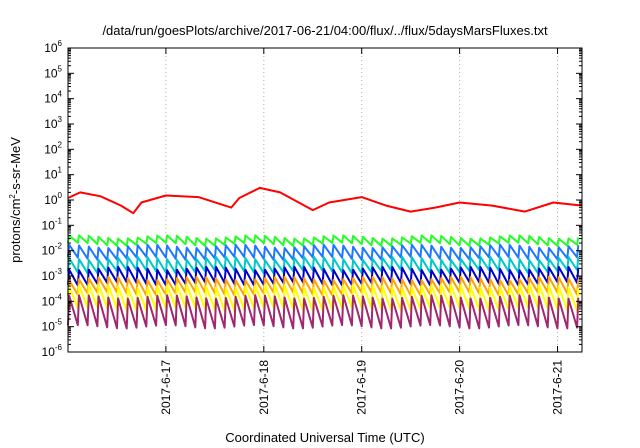  I want to click on y-tick-exponent: -5, so click(59, 322).